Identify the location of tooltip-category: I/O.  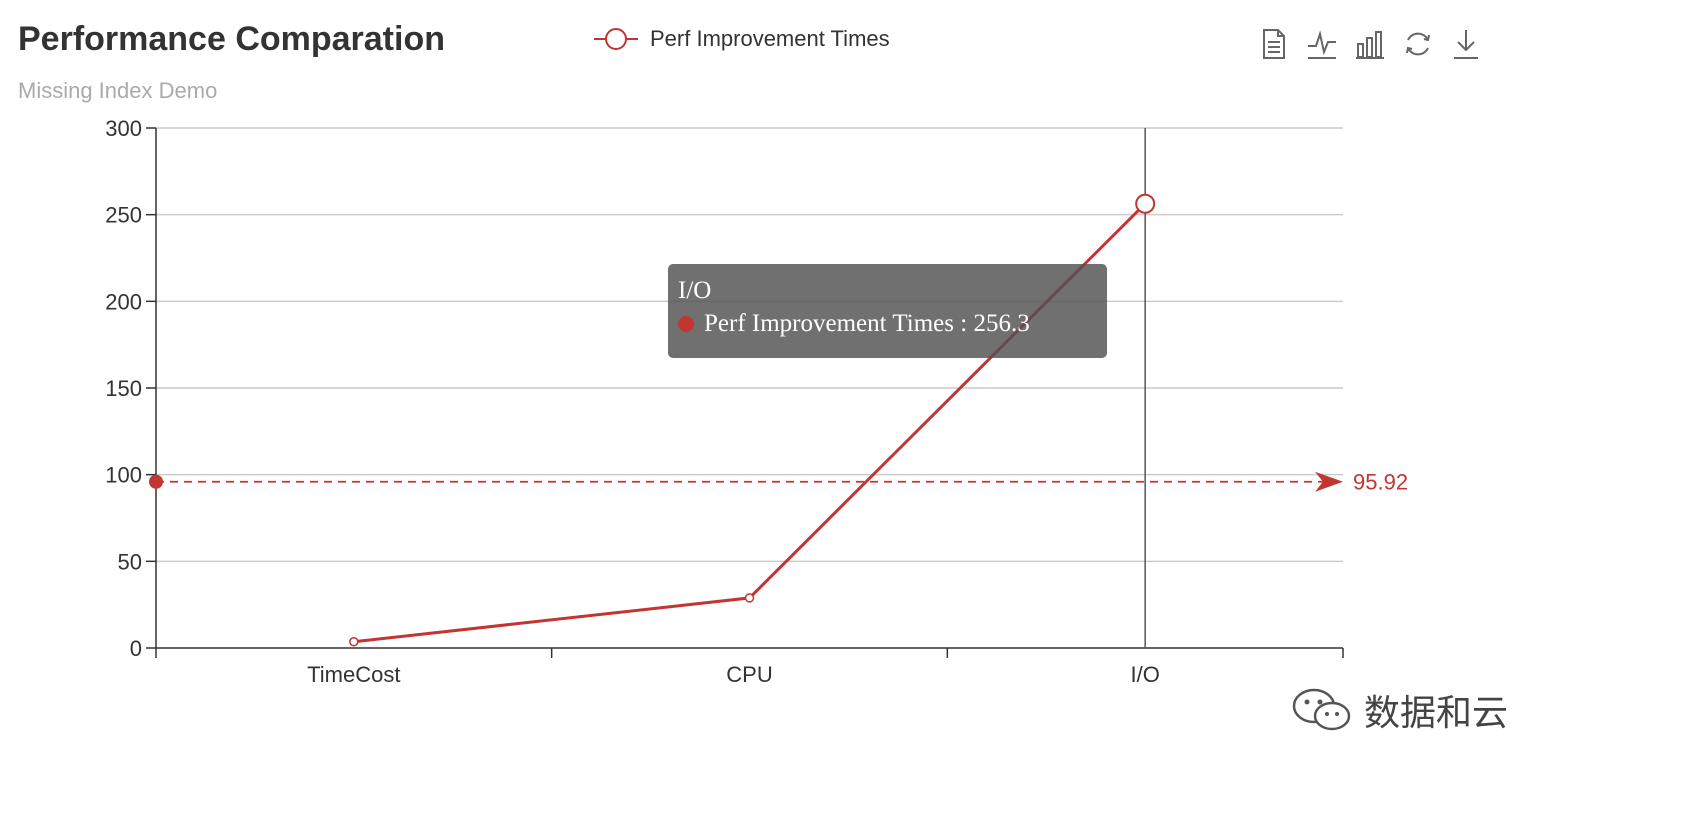
(695, 290).